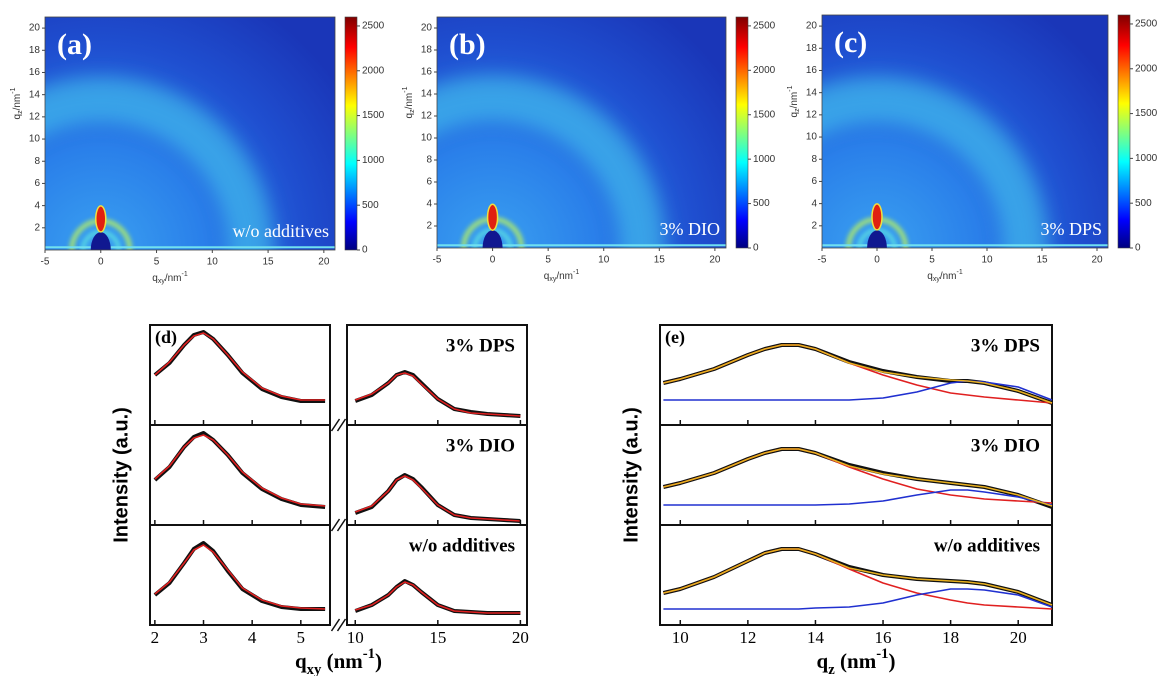 This screenshot has width=1159, height=676. What do you see at coordinates (74, 44) in the screenshot?
I see `panel-label: (a)` at bounding box center [74, 44].